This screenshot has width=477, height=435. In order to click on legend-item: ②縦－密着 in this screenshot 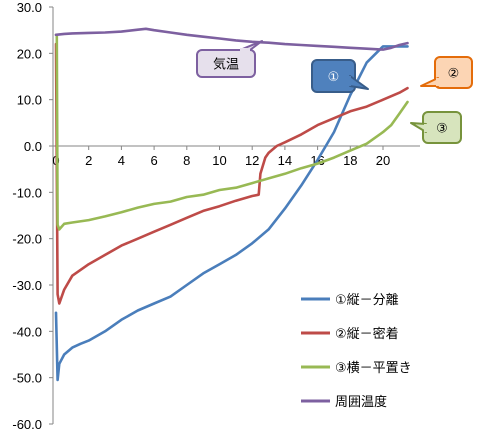, I will do `click(350, 334)`.